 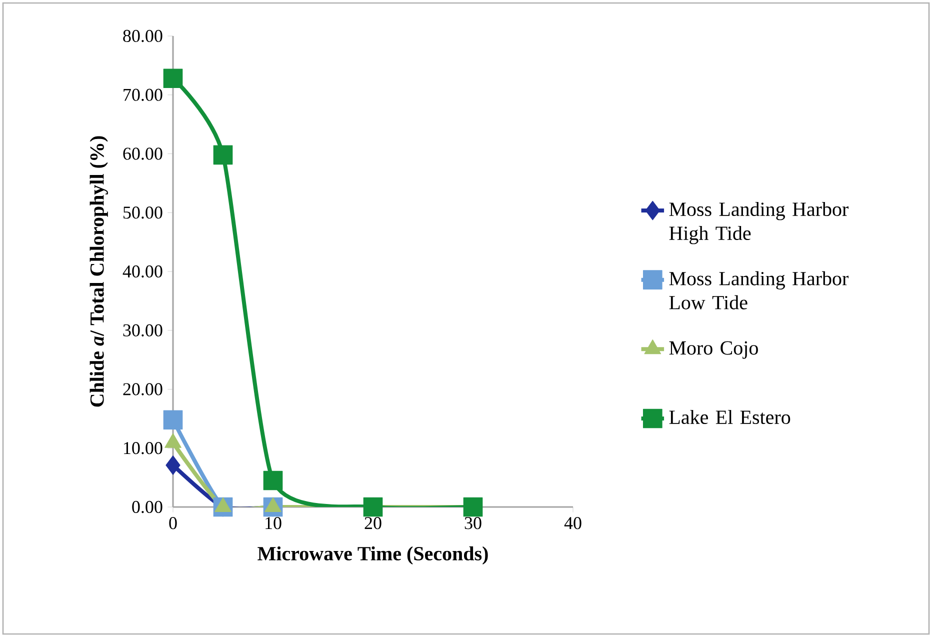 What do you see at coordinates (142, 330) in the screenshot?
I see `y-tick-label: 30.00` at bounding box center [142, 330].